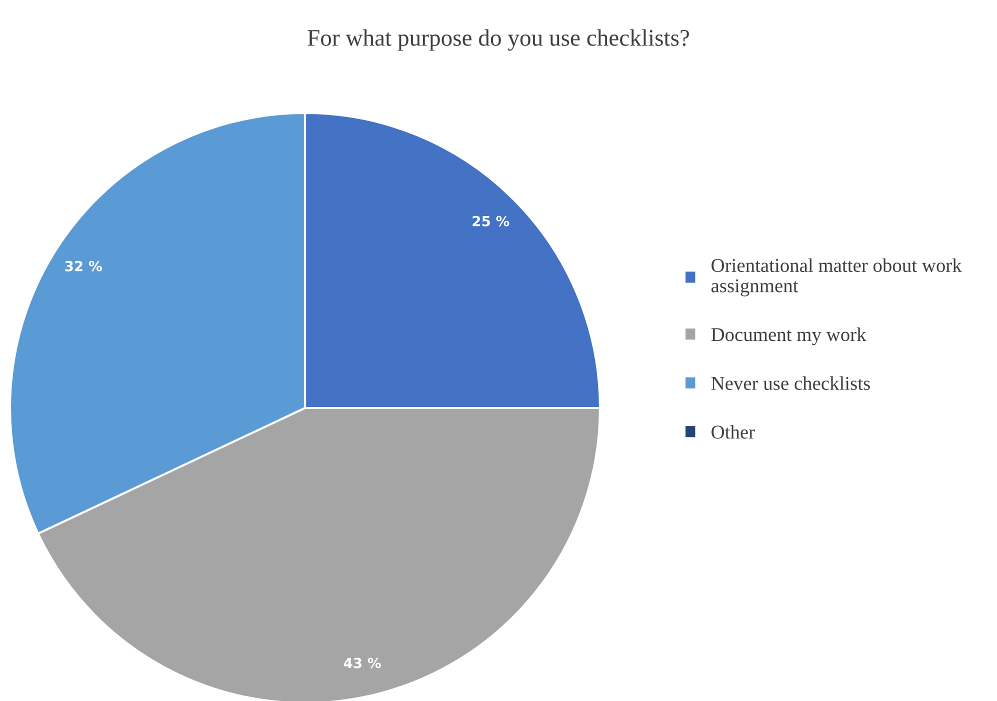  What do you see at coordinates (733, 432) in the screenshot?
I see `legend-label: Other` at bounding box center [733, 432].